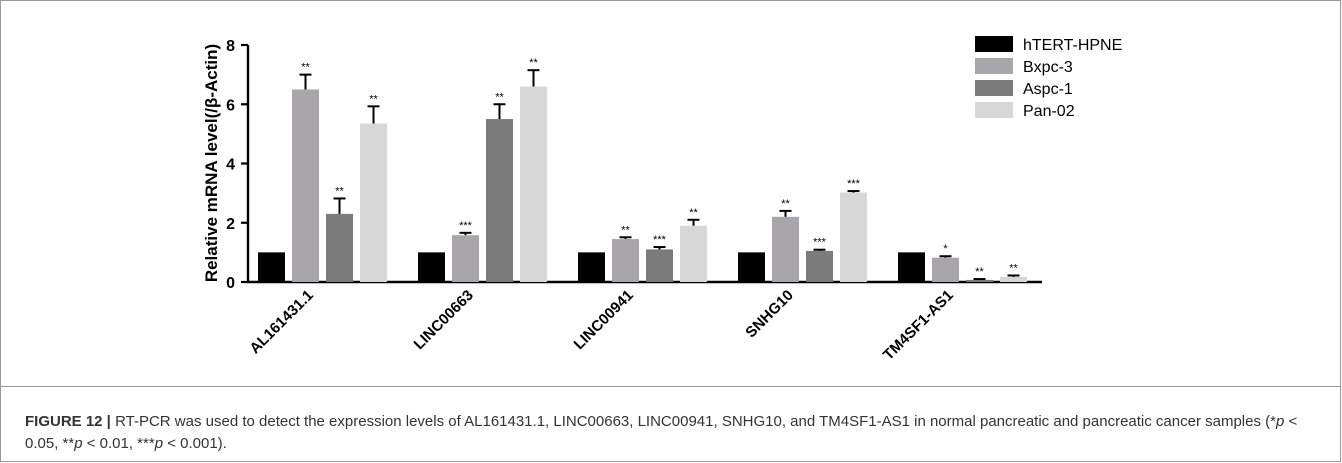 The image size is (1342, 463). Describe the element at coordinates (281, 322) in the screenshot. I see `x-tick-label: AL161431.1` at that location.